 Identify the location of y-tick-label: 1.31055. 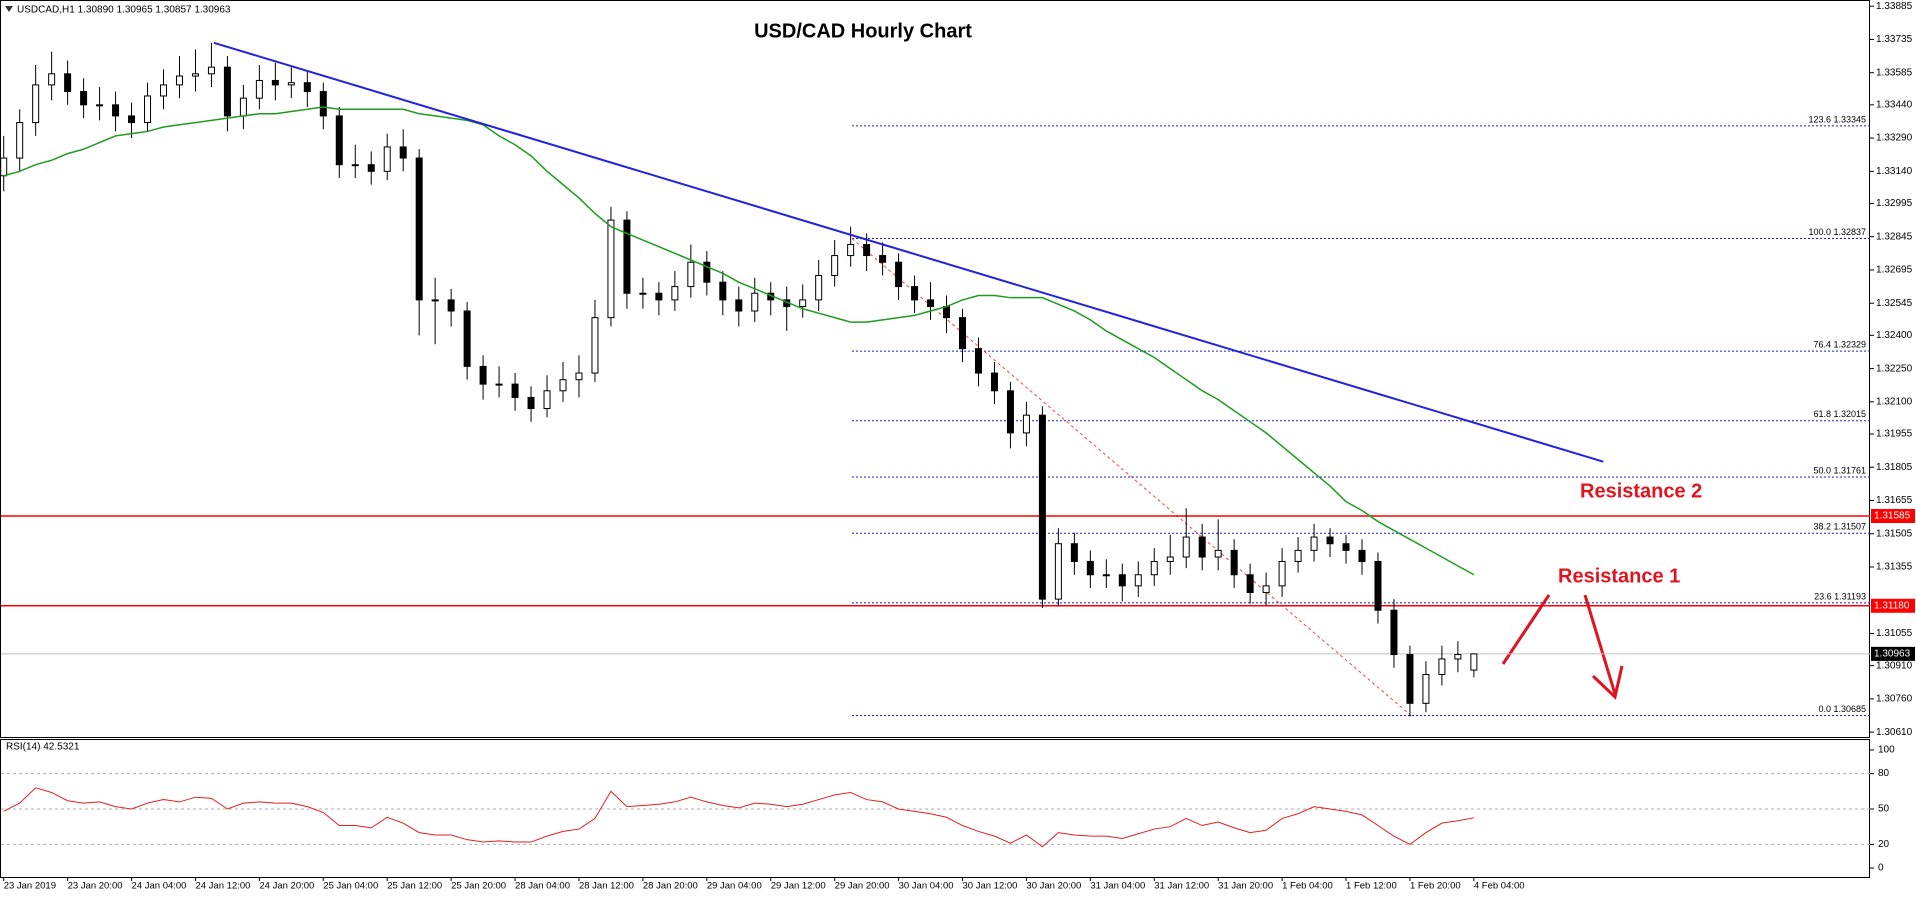
(1894, 633).